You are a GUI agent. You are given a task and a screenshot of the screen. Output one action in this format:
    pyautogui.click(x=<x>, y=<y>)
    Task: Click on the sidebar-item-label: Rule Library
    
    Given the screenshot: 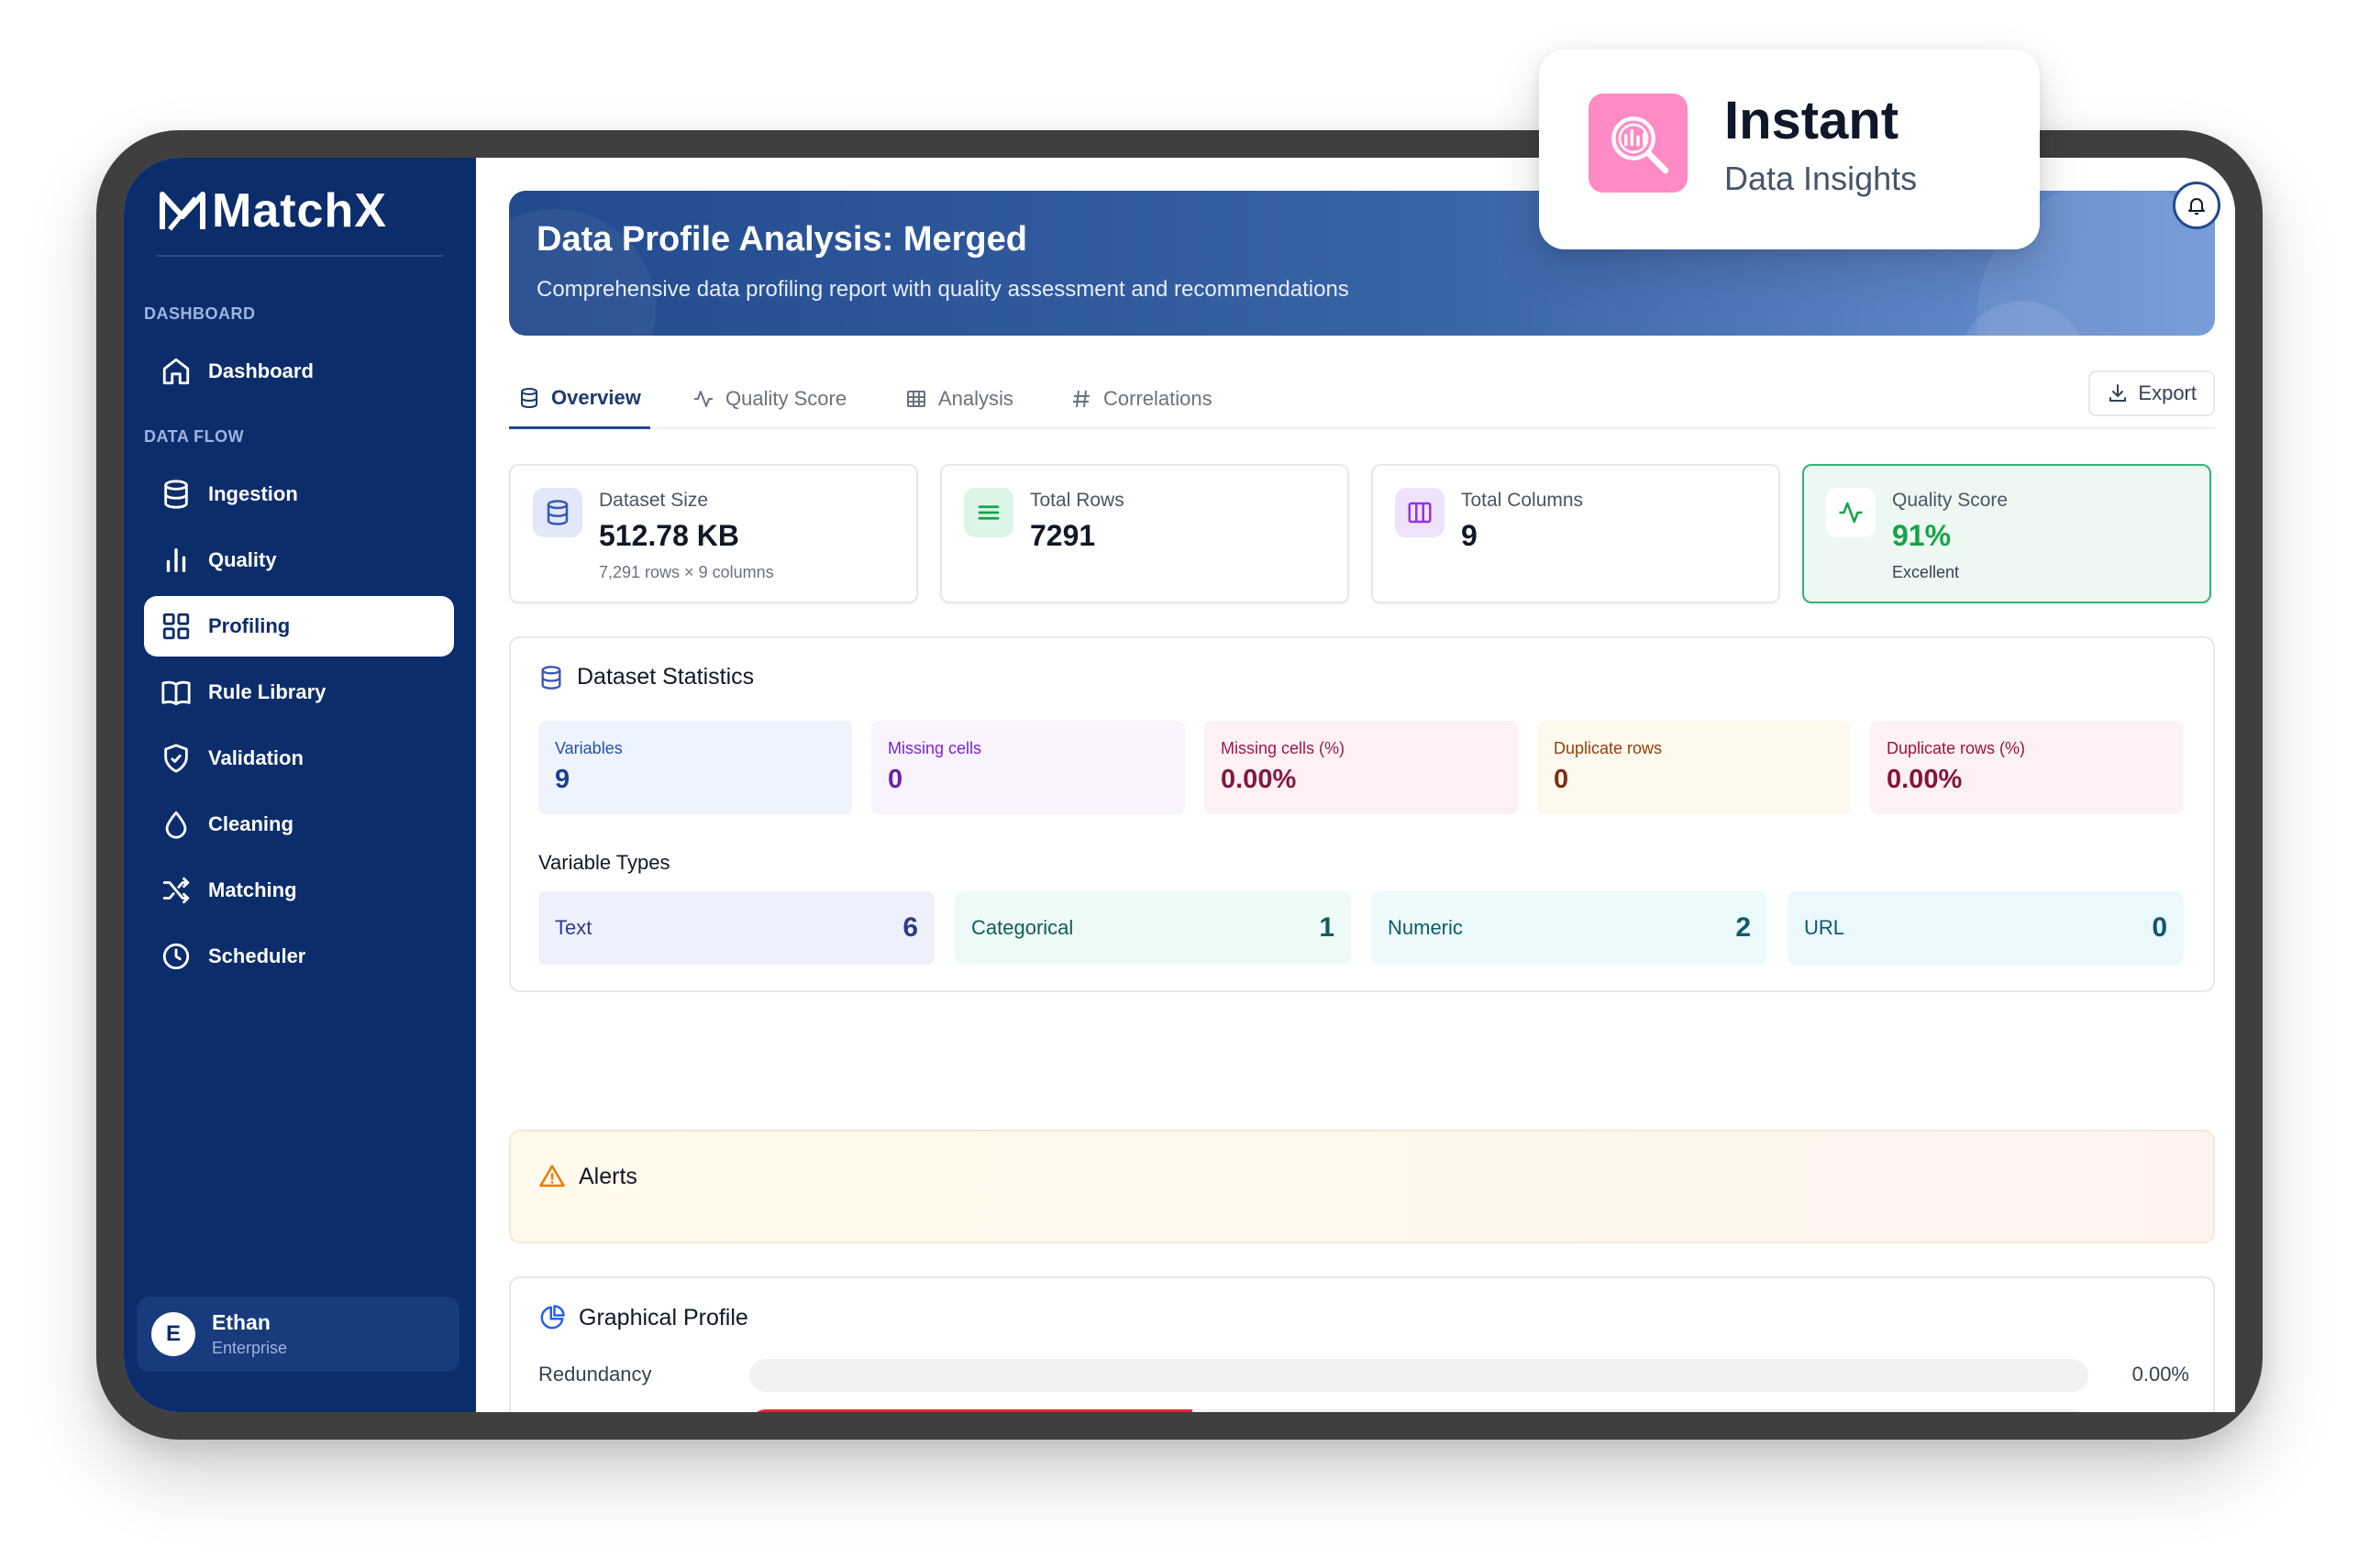 What is the action you would take?
    pyautogui.click(x=267, y=692)
    